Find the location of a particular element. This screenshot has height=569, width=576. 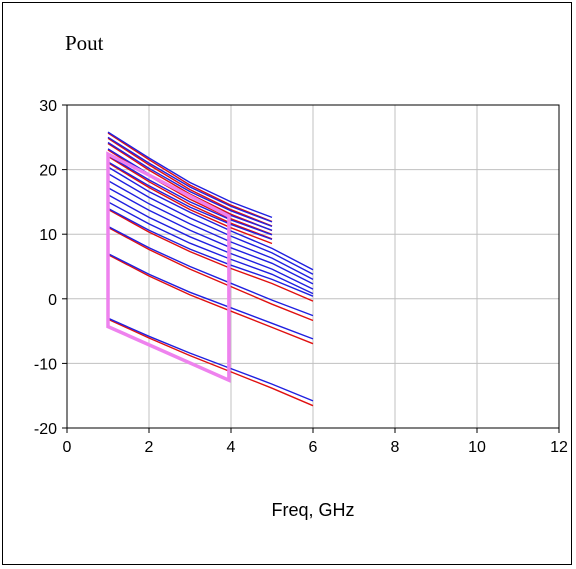

x-tick-label: 8 is located at coordinates (395, 447).